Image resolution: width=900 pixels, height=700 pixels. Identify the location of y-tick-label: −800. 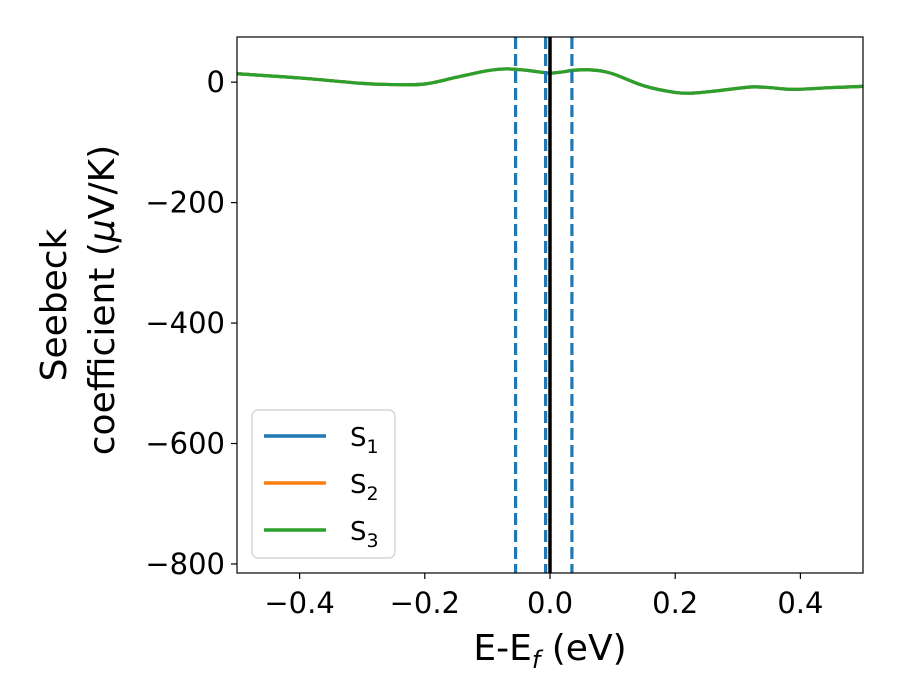
(185, 564).